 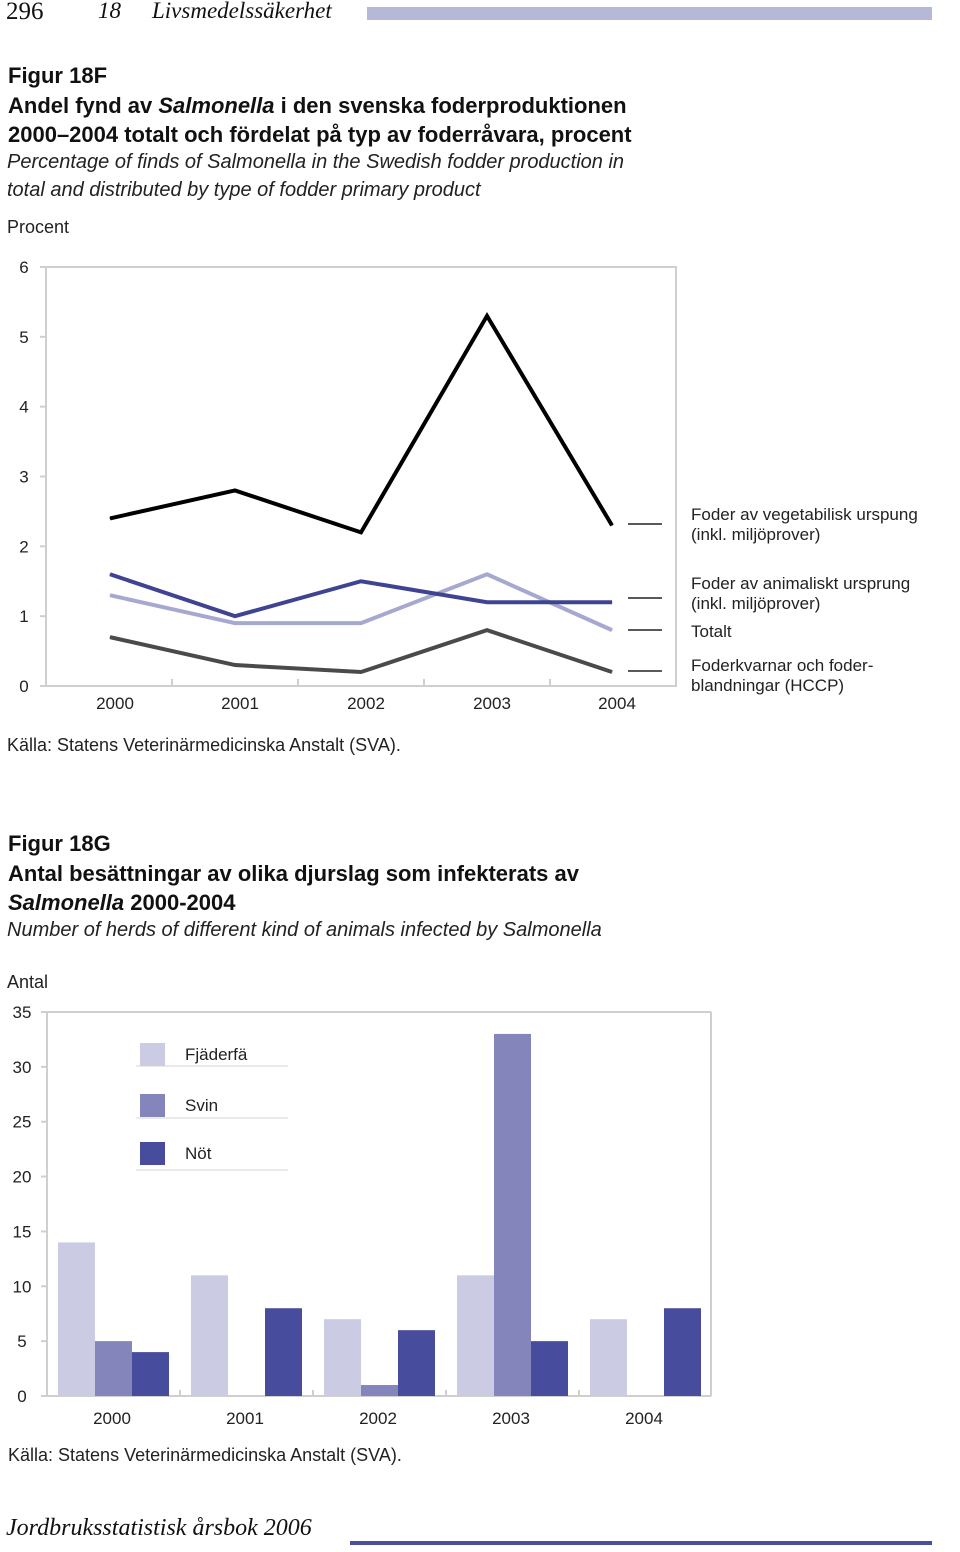 What do you see at coordinates (23, 407) in the screenshot?
I see `y-tick-label: 4` at bounding box center [23, 407].